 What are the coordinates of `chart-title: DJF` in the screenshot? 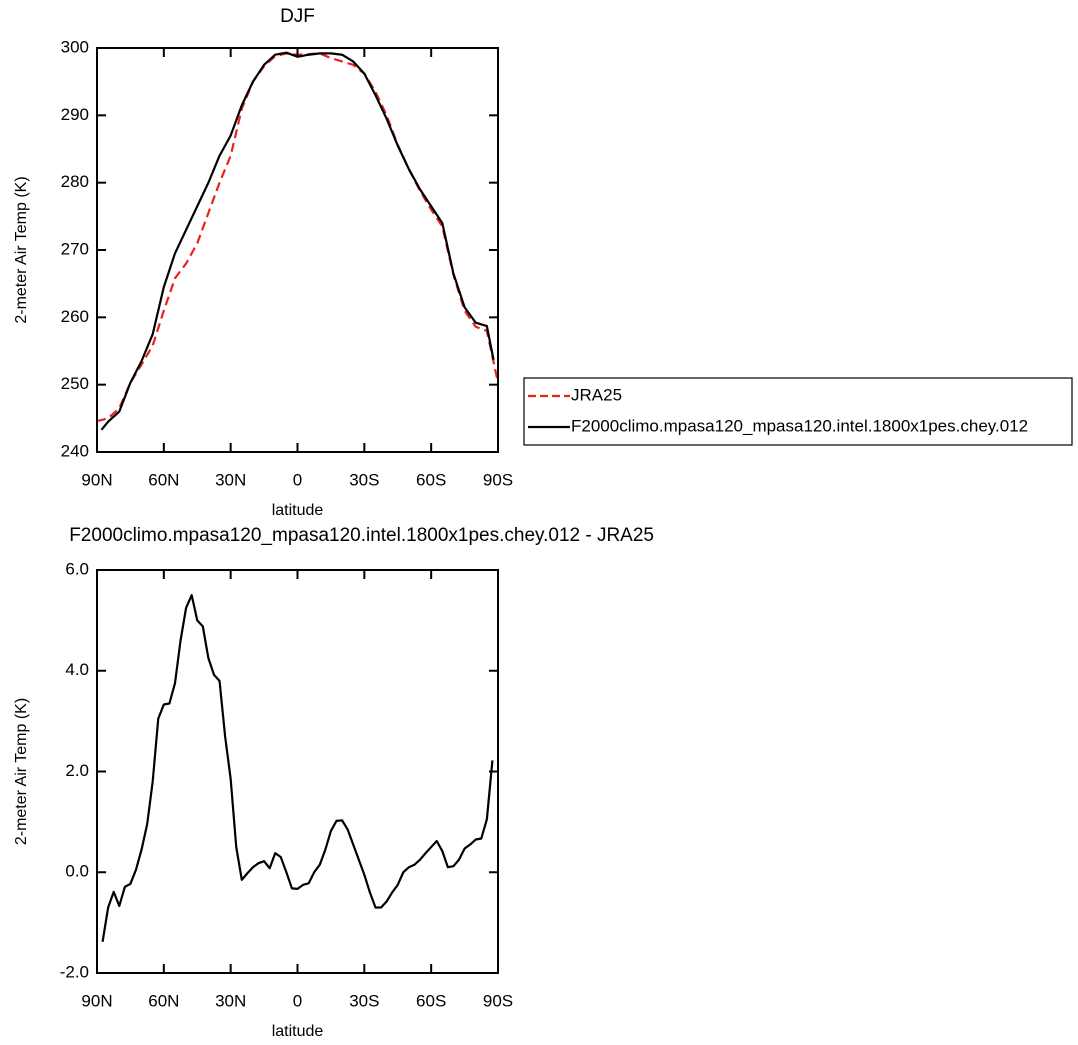 It's located at (297, 16).